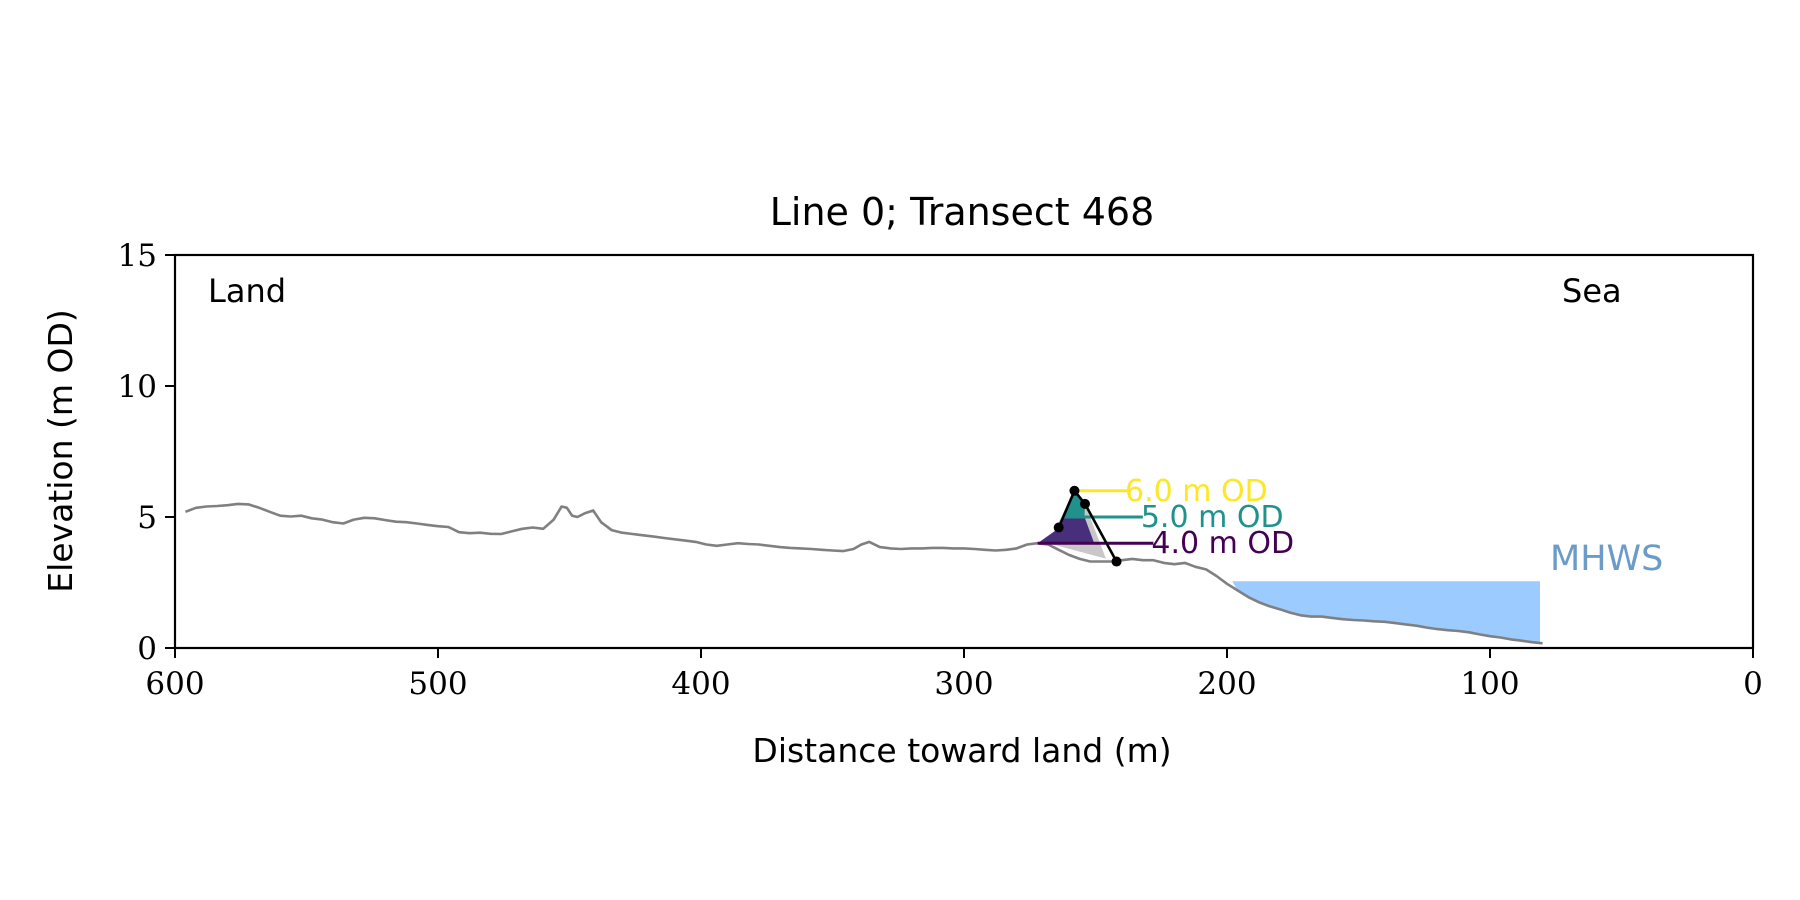  Describe the element at coordinates (1753, 684) in the screenshot. I see `x-tick-label: 0` at that location.